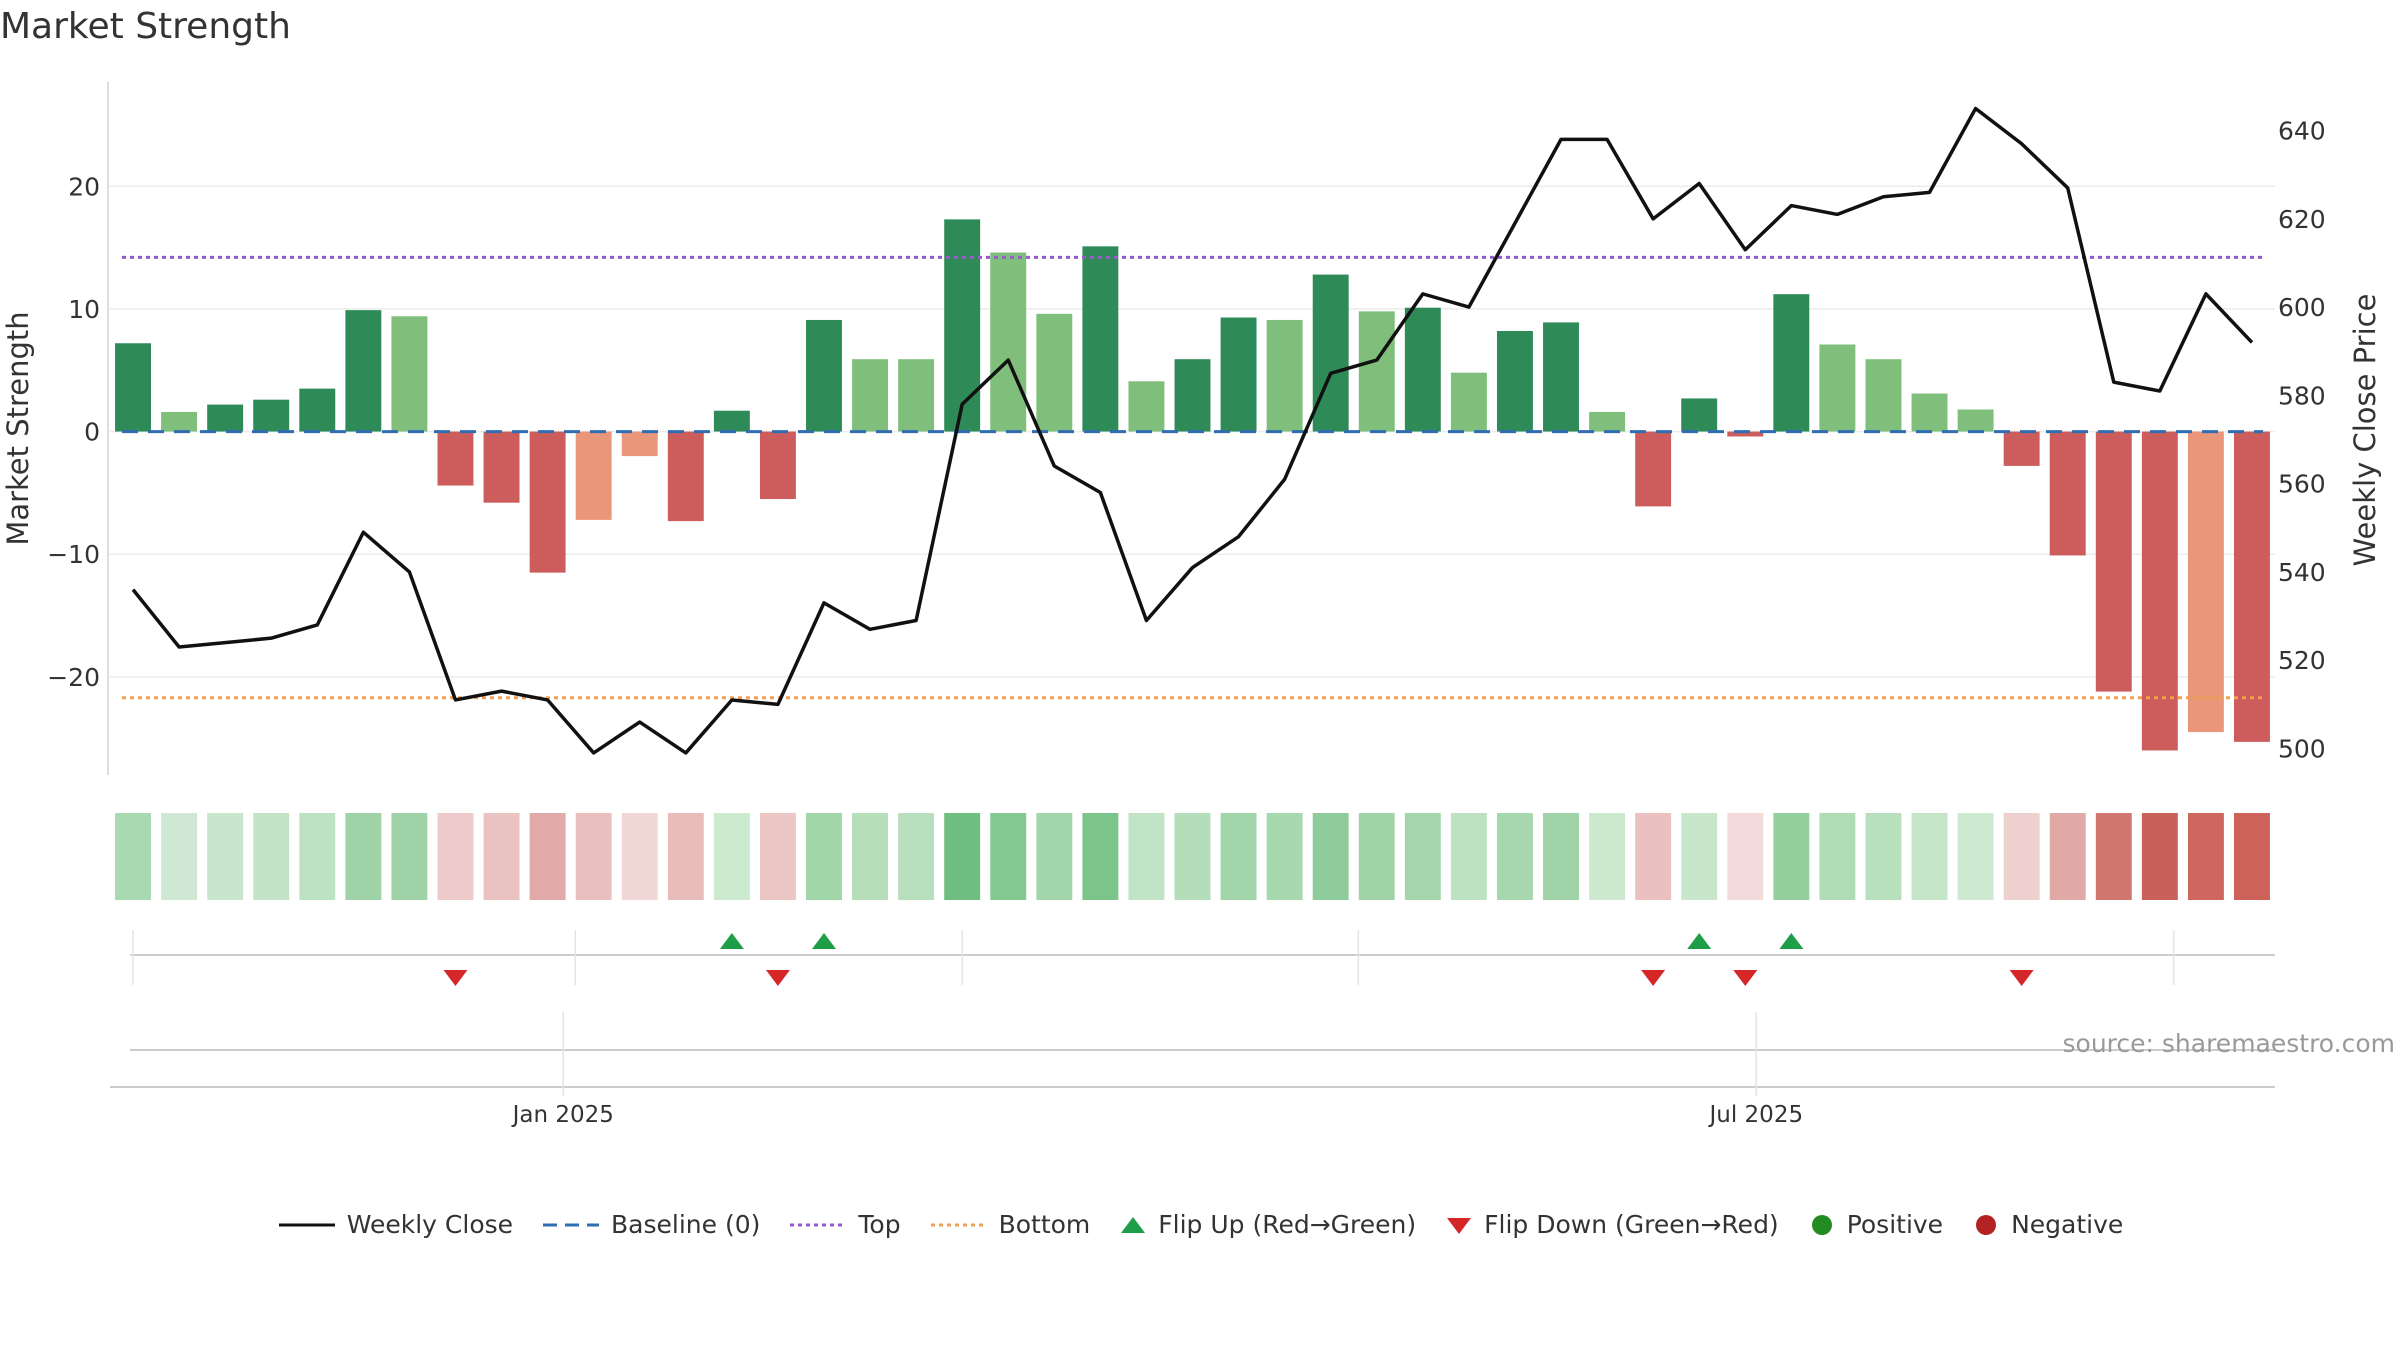 This screenshot has width=2400, height=1350. What do you see at coordinates (1986, 1224) in the screenshot?
I see `circle-icon` at bounding box center [1986, 1224].